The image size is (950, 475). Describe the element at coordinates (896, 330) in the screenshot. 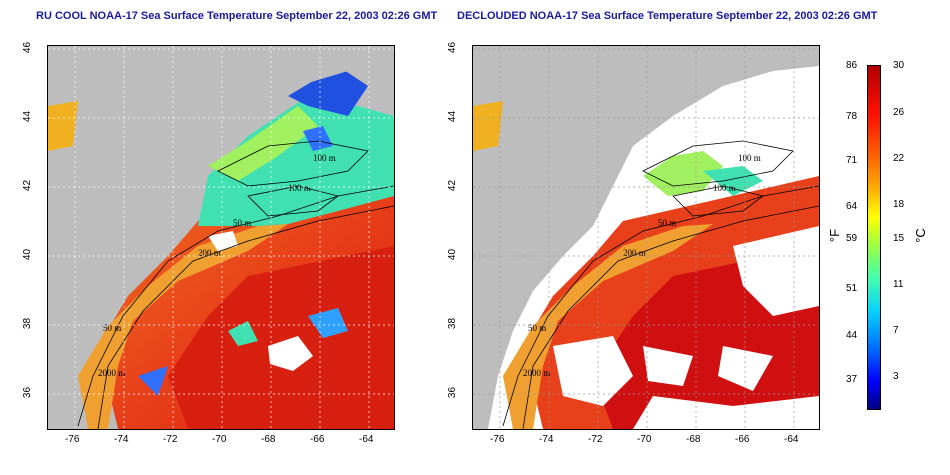

I see `celsius-tick: 7` at that location.